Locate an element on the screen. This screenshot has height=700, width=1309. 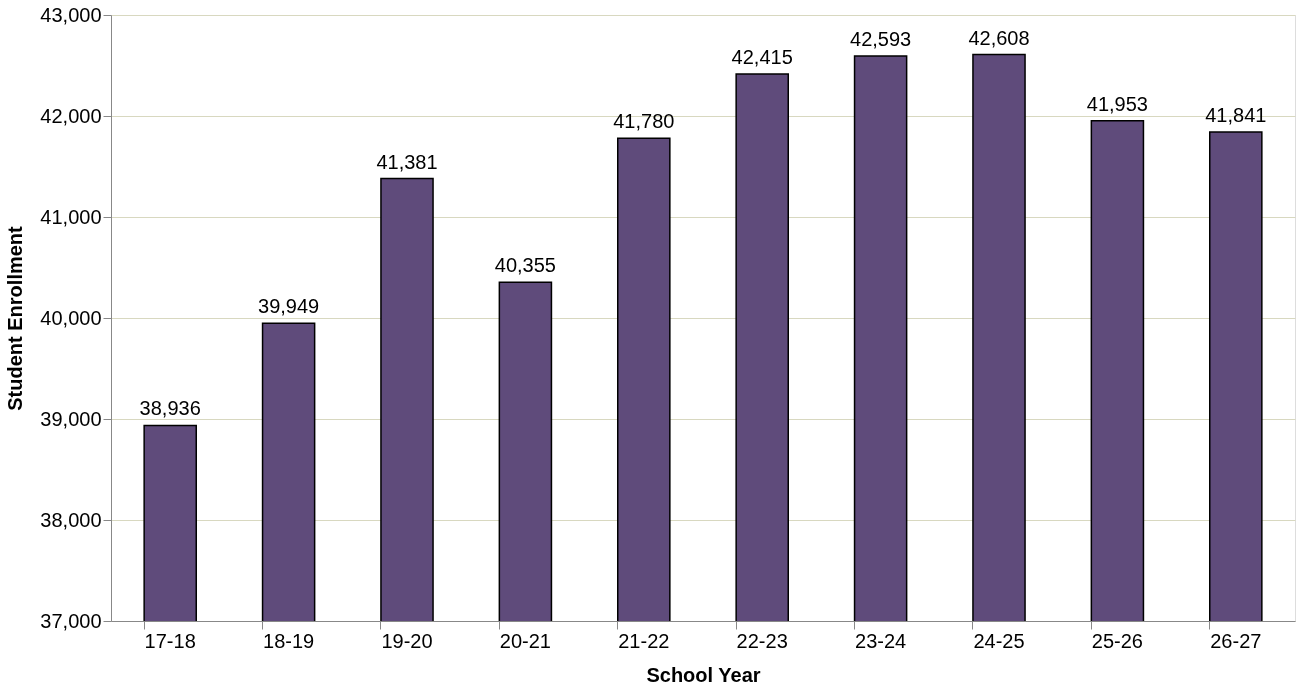
data-label: 42,415 is located at coordinates (762, 57).